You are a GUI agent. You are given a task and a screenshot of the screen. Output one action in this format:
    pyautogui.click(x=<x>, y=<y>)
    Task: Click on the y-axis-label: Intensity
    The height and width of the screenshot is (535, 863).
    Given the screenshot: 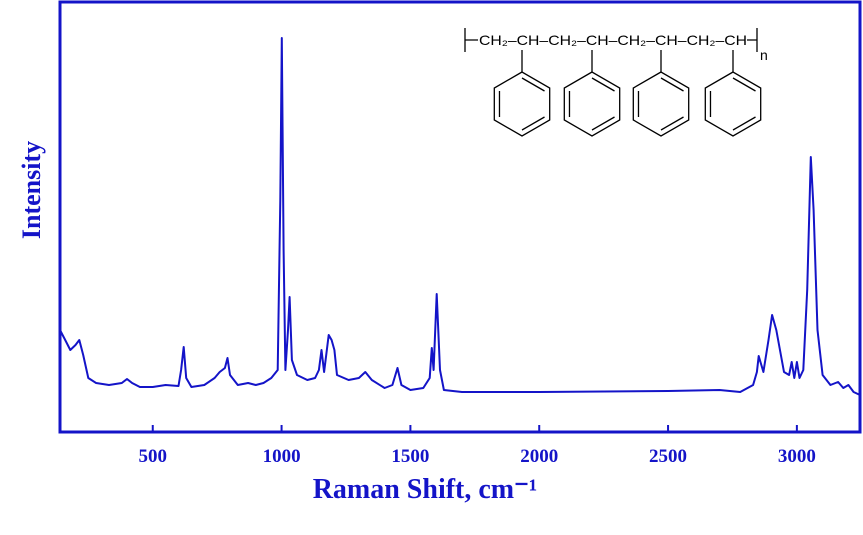 What is the action you would take?
    pyautogui.click(x=31, y=190)
    